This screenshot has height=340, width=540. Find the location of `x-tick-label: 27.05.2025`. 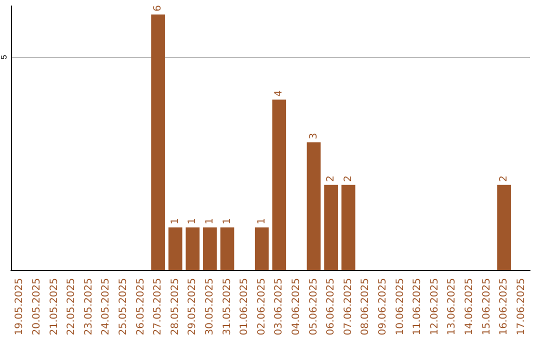

x-tick-label: 27.05.2025 is located at coordinates (158, 307).